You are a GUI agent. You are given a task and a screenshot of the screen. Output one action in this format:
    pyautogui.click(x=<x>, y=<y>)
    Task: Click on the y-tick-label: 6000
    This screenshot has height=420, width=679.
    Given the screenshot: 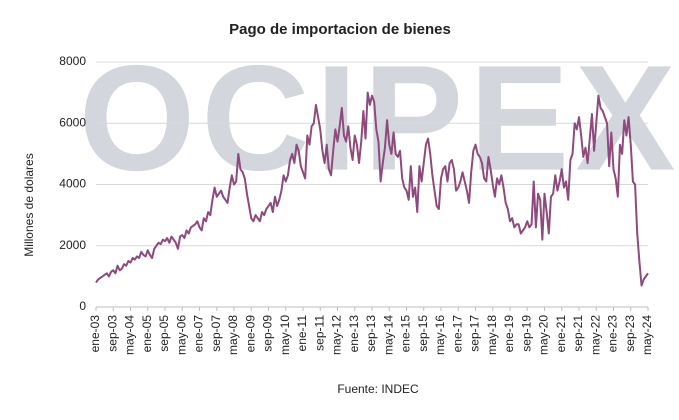 What is the action you would take?
    pyautogui.click(x=72, y=122)
    